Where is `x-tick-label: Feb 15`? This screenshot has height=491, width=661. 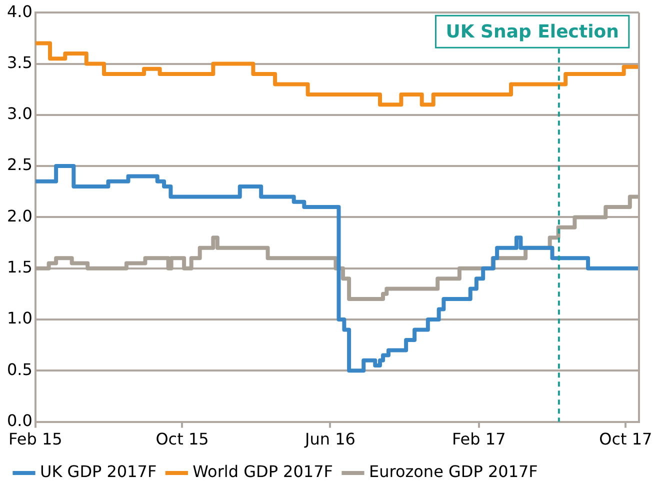 x-tick-label: Feb 15 is located at coordinates (35, 439).